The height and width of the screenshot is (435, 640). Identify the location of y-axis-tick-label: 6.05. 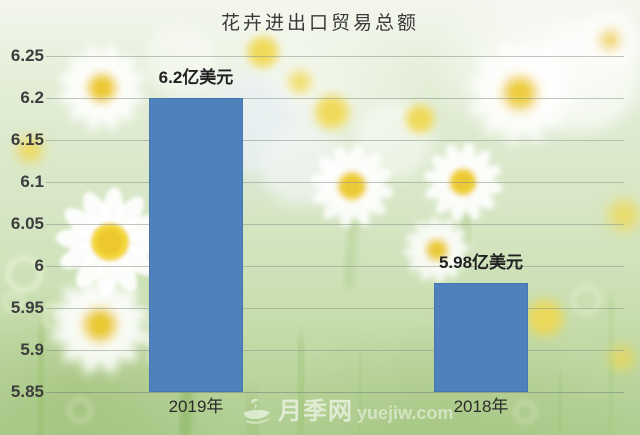
(27, 223).